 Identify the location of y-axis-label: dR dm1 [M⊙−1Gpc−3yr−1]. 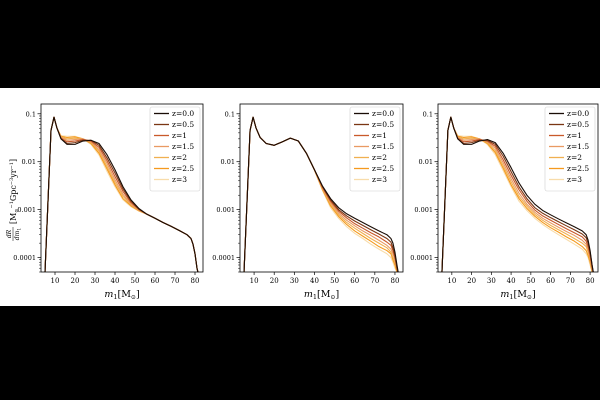
(14, 200).